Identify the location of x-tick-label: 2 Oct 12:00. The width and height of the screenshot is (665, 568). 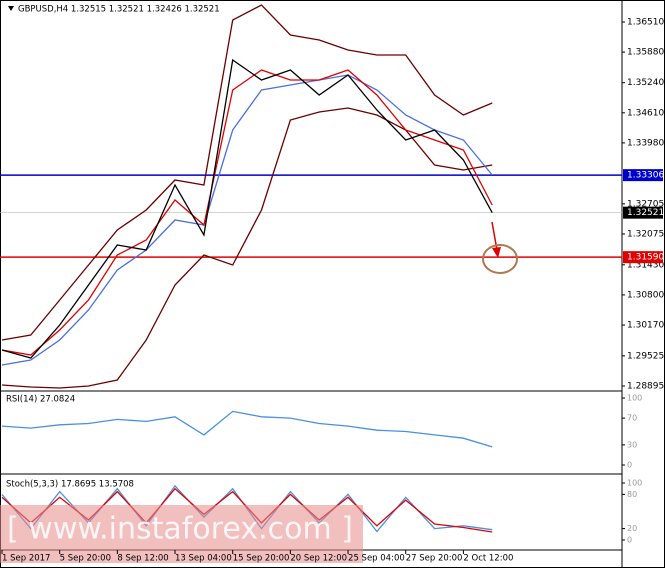
(488, 559).